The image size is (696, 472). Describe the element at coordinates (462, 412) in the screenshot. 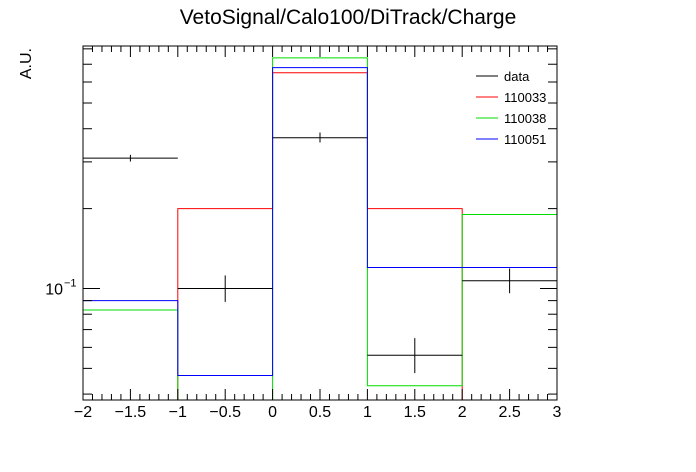

I see `x-tick-label: 2` at that location.